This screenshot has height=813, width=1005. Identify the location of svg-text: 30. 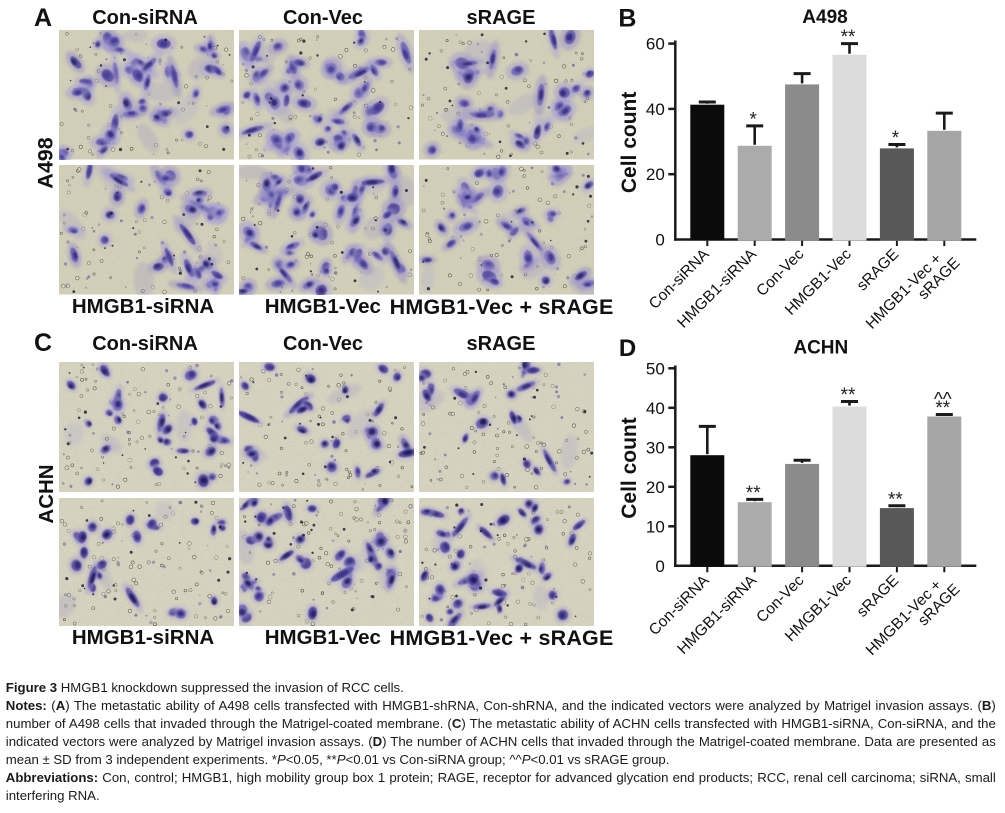
(655, 447).